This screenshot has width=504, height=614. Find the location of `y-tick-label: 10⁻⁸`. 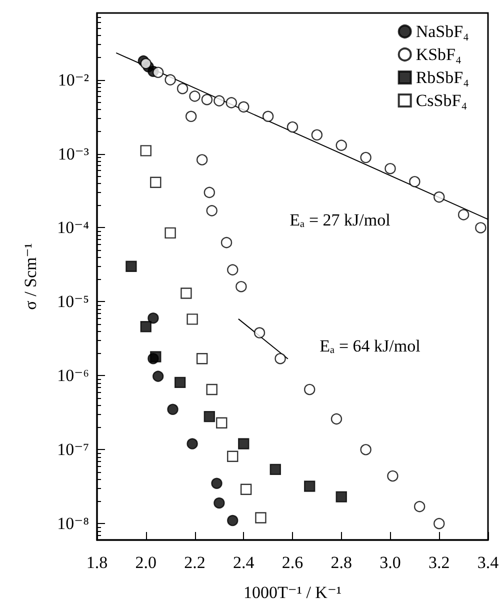

y-tick-label: 10⁻⁸ is located at coordinates (73, 524).